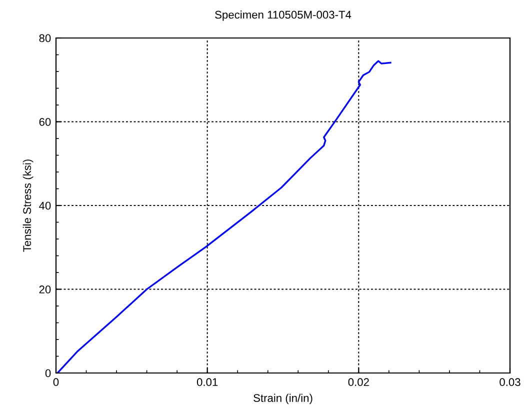 This screenshot has width=524, height=419. I want to click on x-tick-label: 0.03, so click(510, 382).